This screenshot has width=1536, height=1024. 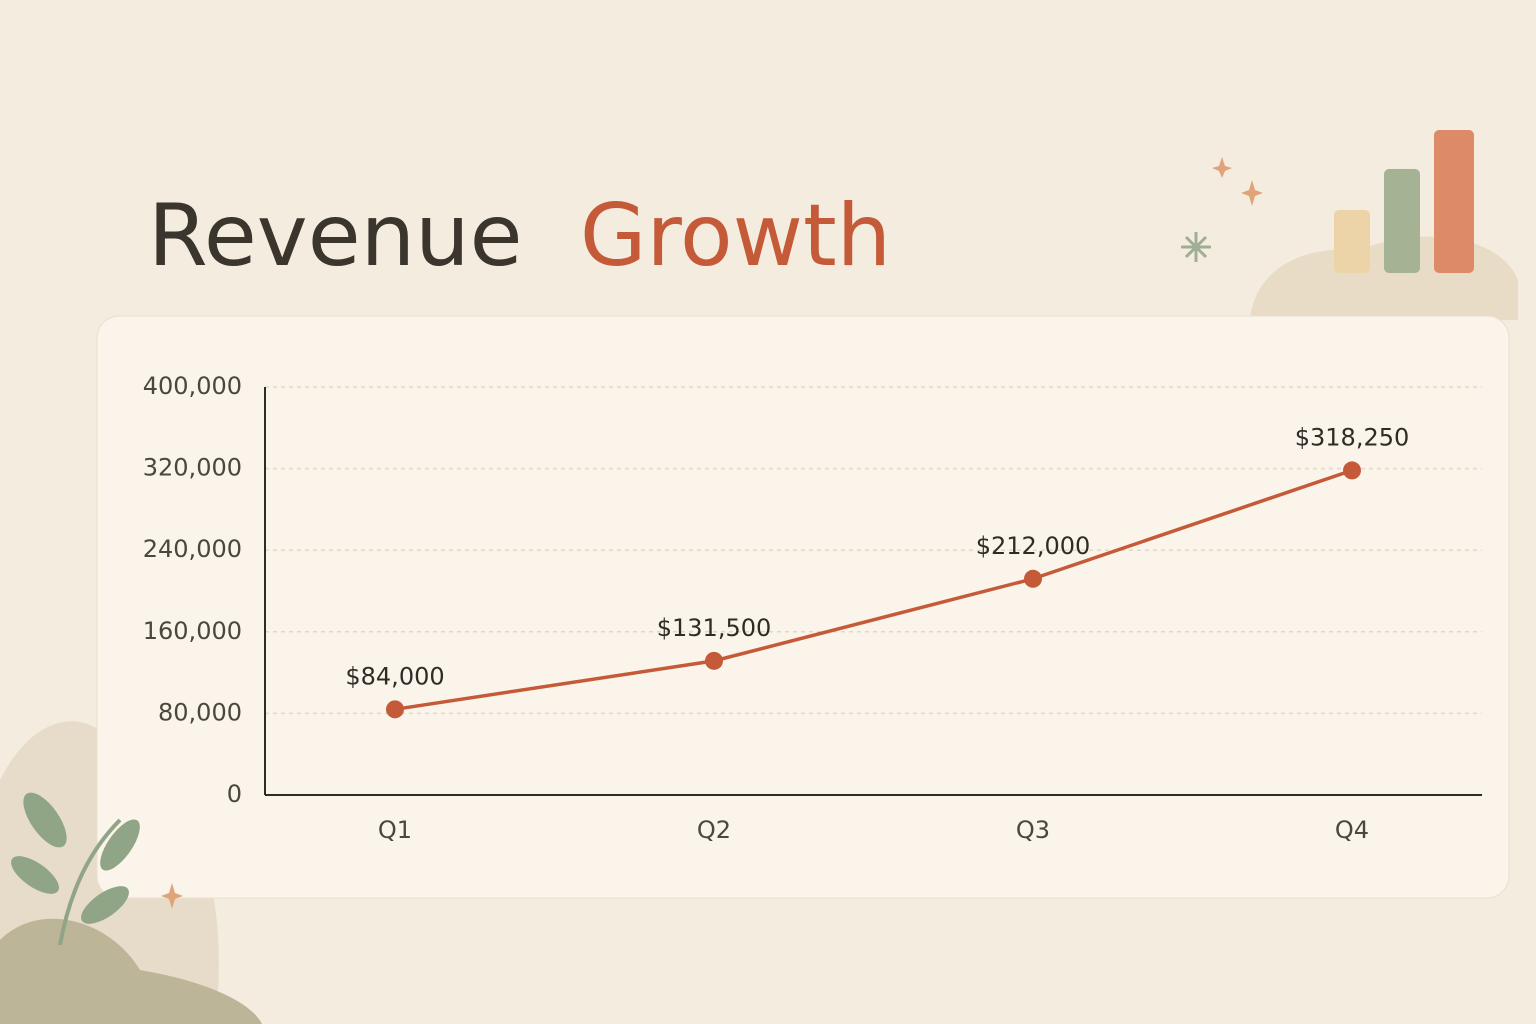 What do you see at coordinates (192, 468) in the screenshot?
I see `y-tick-label: 320,000` at bounding box center [192, 468].